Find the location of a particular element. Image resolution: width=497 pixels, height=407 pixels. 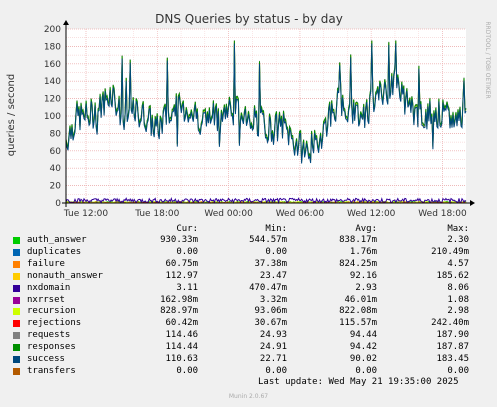

y-tick-label: 180 is located at coordinates (52, 47).